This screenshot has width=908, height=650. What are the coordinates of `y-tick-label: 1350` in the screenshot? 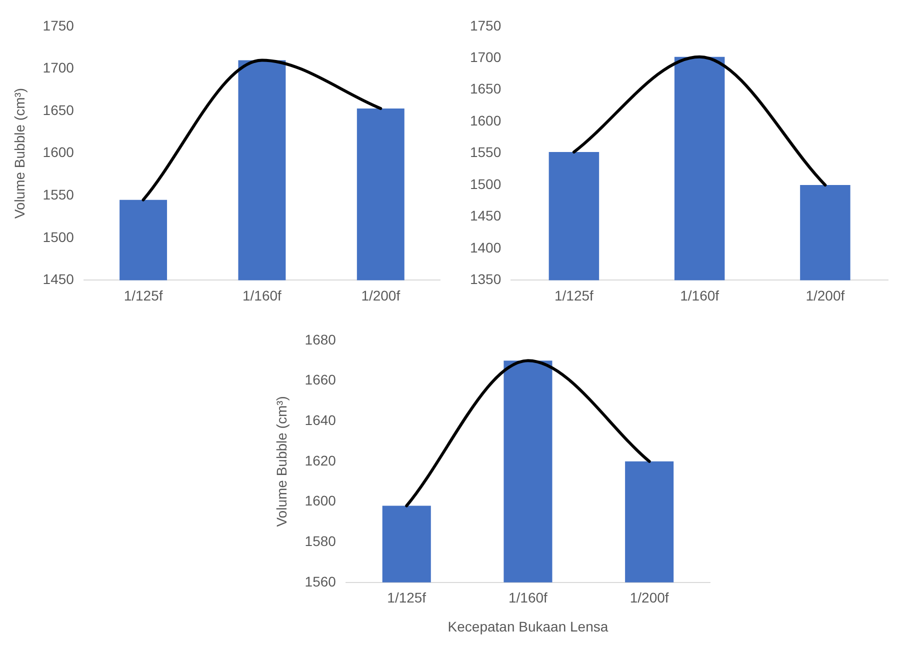 It's located at (486, 279).